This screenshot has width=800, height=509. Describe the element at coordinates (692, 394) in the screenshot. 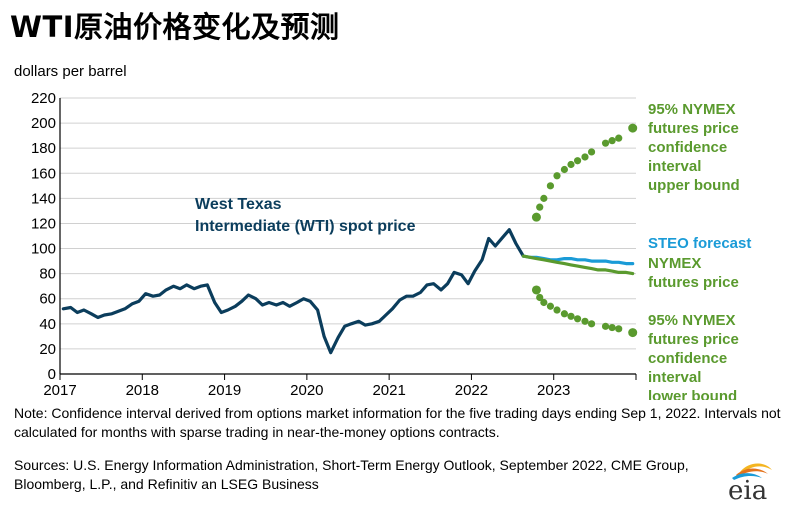

I see `lower-bound-annotation: lower bound` at that location.